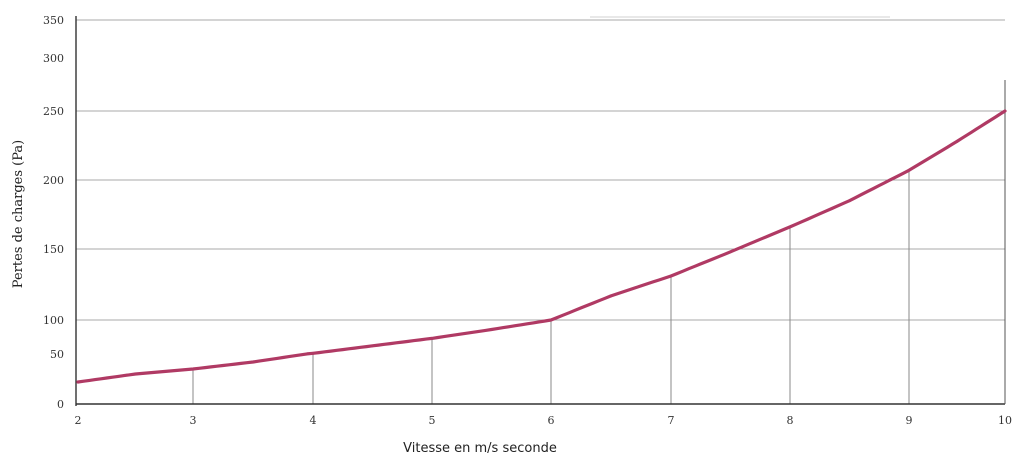 This screenshot has width=1013, height=459. What do you see at coordinates (78, 420) in the screenshot?
I see `x-tick-label-2: 2` at bounding box center [78, 420].